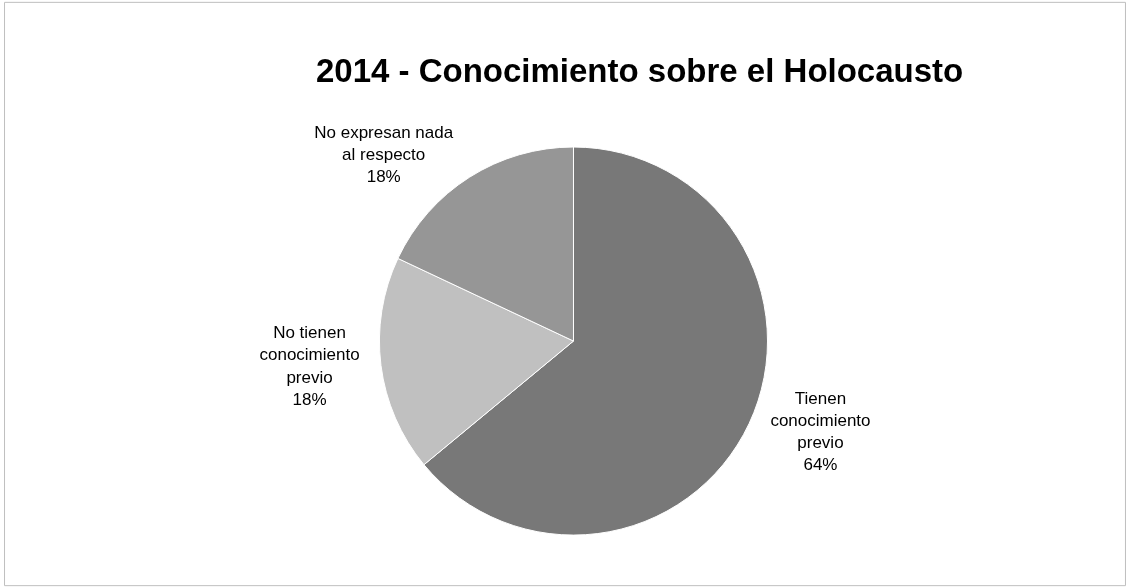 This screenshot has width=1130, height=588. Describe the element at coordinates (309, 355) in the screenshot. I see `slice-label: No tienen conocimiento previo` at that location.